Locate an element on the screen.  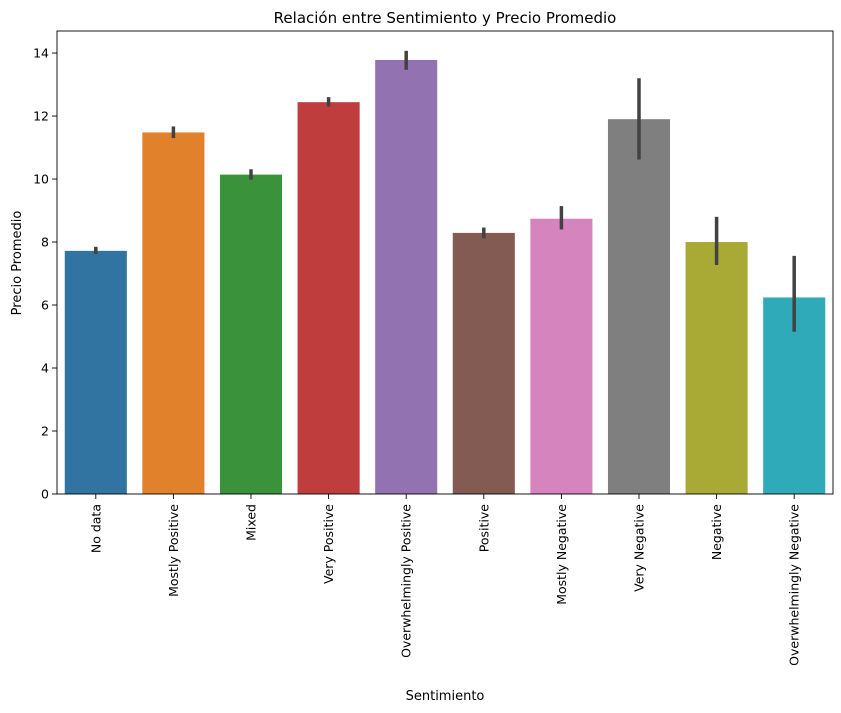
x-tick-label: Mostly Negative is located at coordinates (561, 554).